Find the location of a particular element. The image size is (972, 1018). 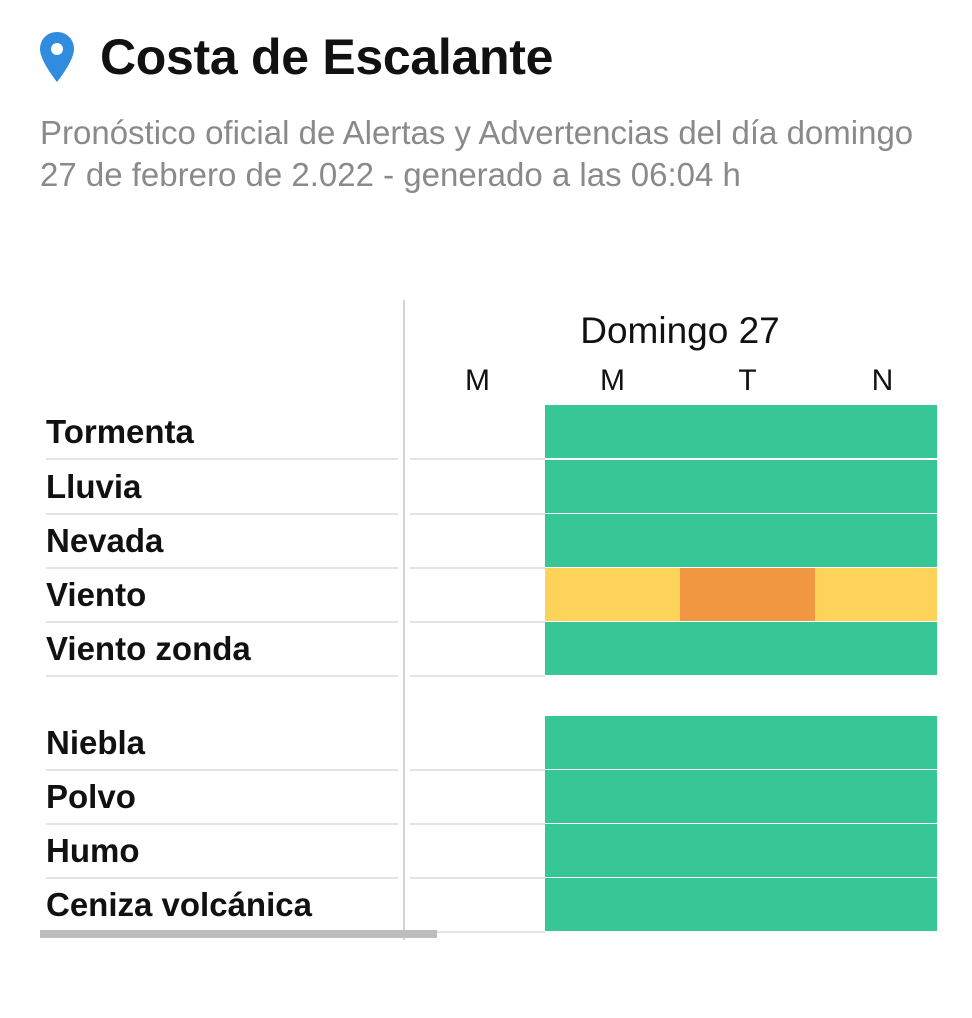

horizontal-scrollbar is located at coordinates (238, 934).